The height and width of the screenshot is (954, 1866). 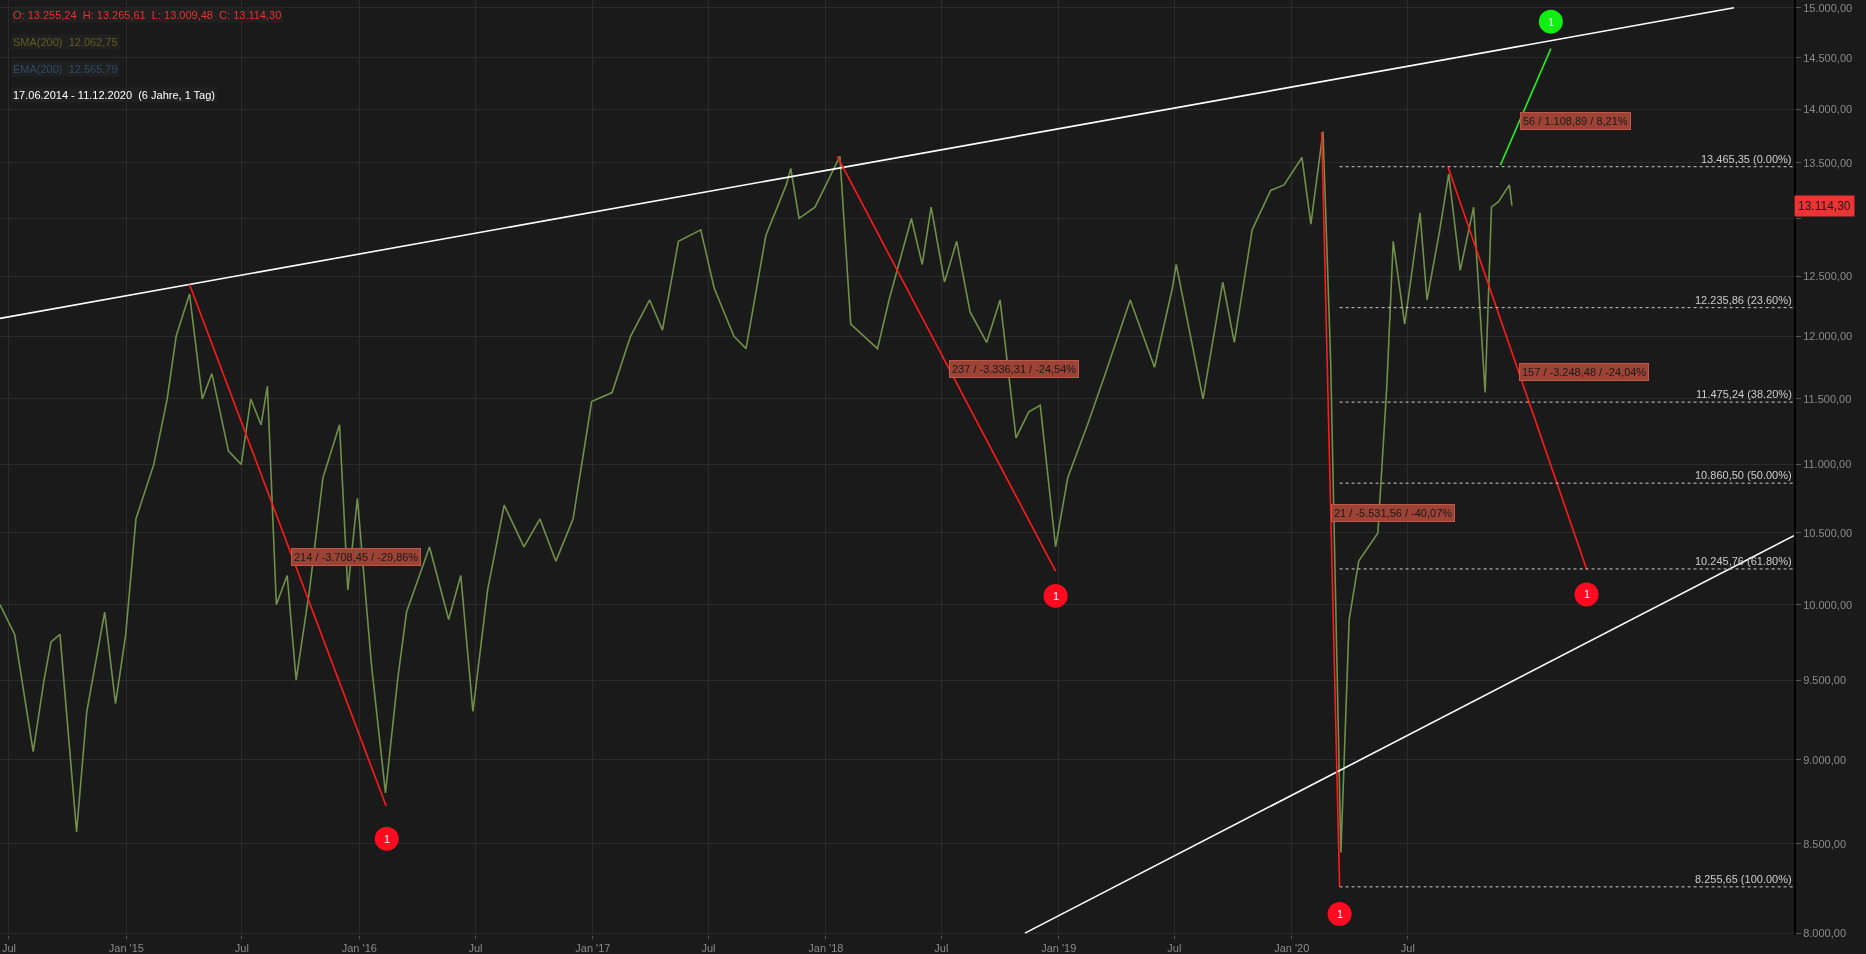 I want to click on x-tick-label: Jan '20, so click(x=1292, y=948).